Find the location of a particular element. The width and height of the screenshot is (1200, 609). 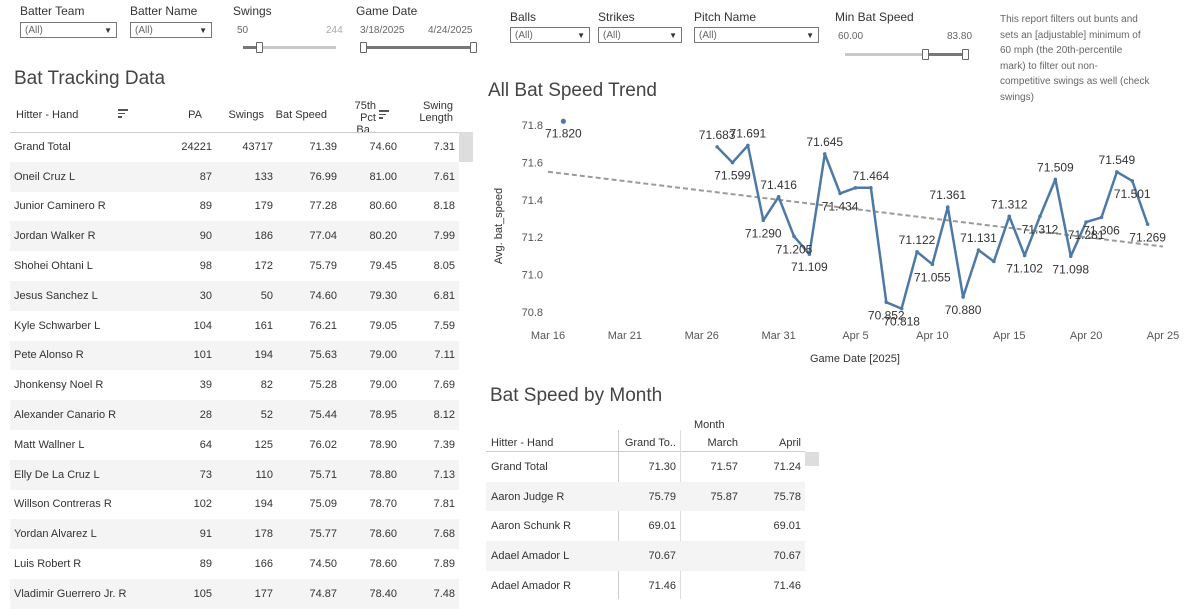

col-header-grand-total: Grand To.. is located at coordinates (650, 443).